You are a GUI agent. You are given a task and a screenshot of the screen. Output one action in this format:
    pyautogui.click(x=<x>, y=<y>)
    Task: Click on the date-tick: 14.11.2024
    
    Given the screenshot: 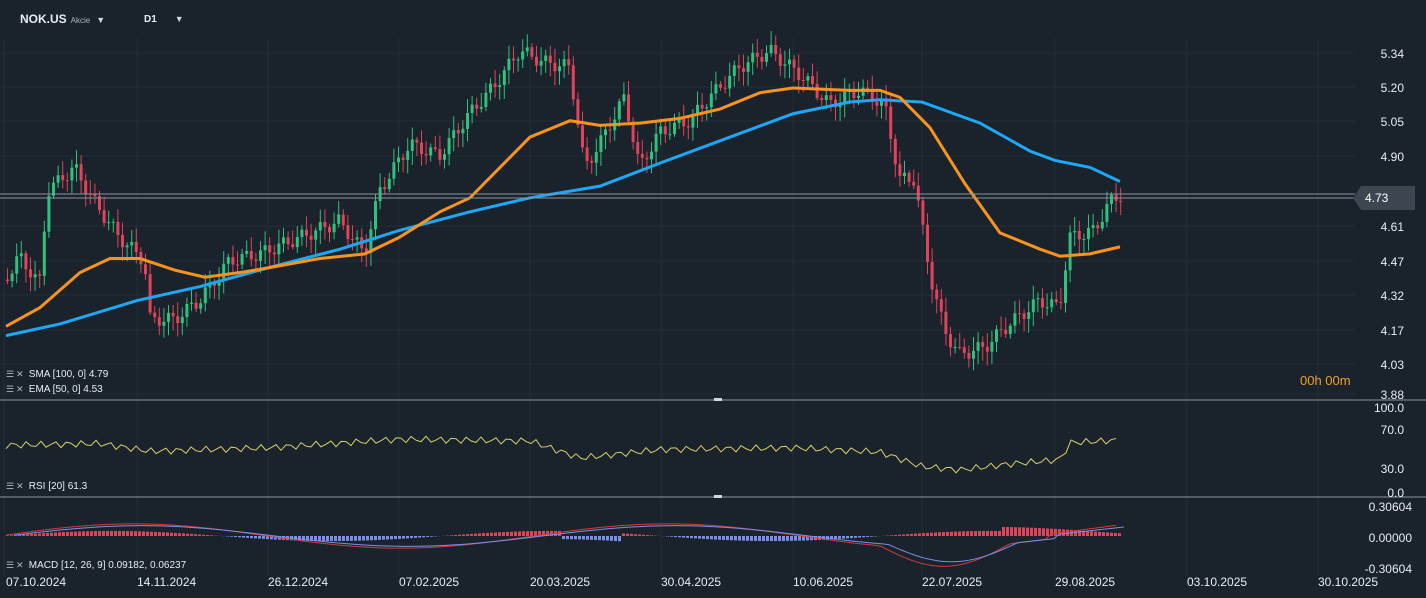 What is the action you would take?
    pyautogui.click(x=167, y=582)
    